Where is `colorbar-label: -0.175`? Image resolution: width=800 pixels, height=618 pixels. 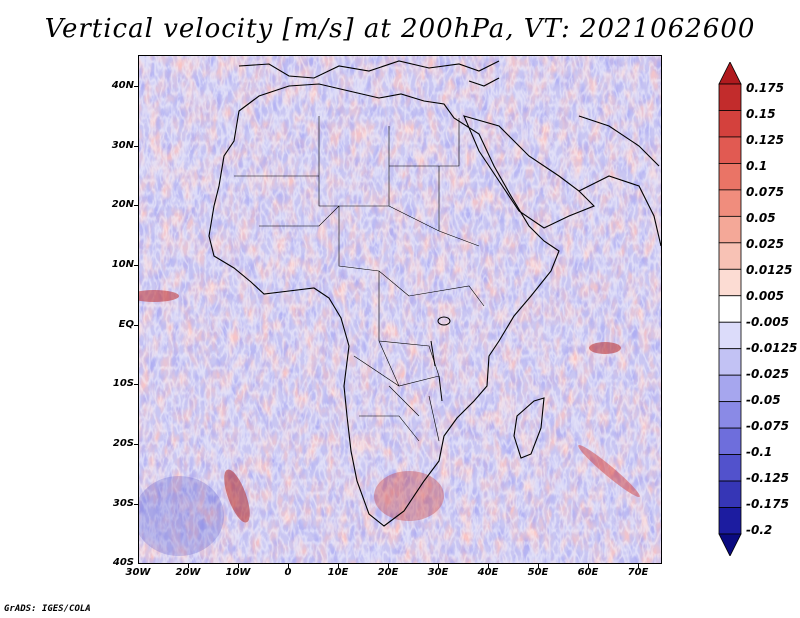
colorbar-label: -0.175 is located at coordinates (767, 504).